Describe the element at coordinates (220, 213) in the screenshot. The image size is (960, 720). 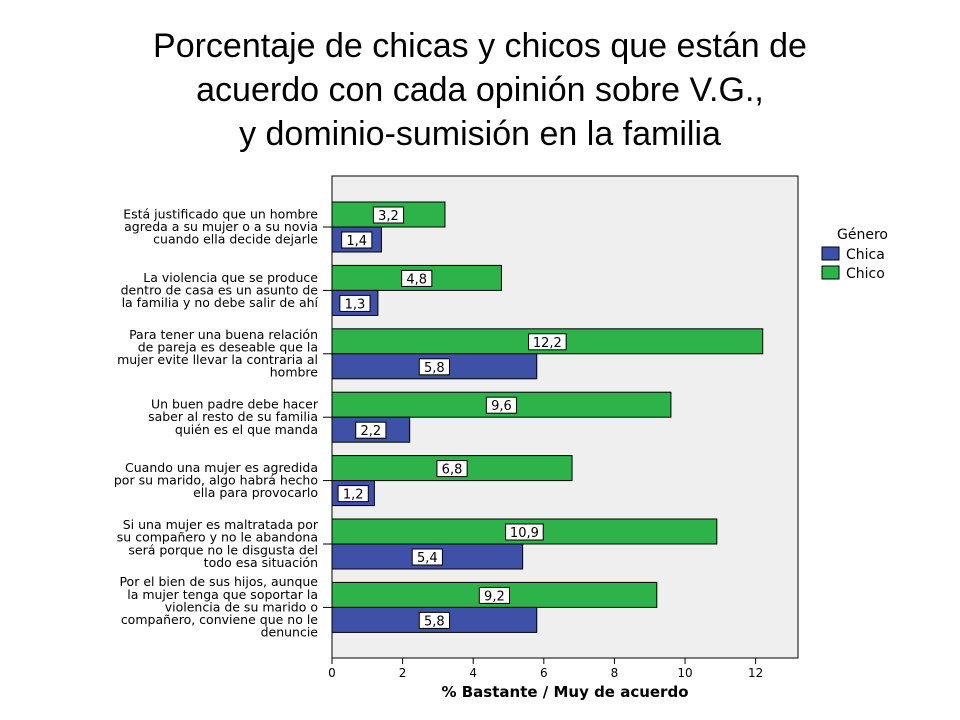
I see `category-label-0-0: Está justificado que un hombre` at that location.